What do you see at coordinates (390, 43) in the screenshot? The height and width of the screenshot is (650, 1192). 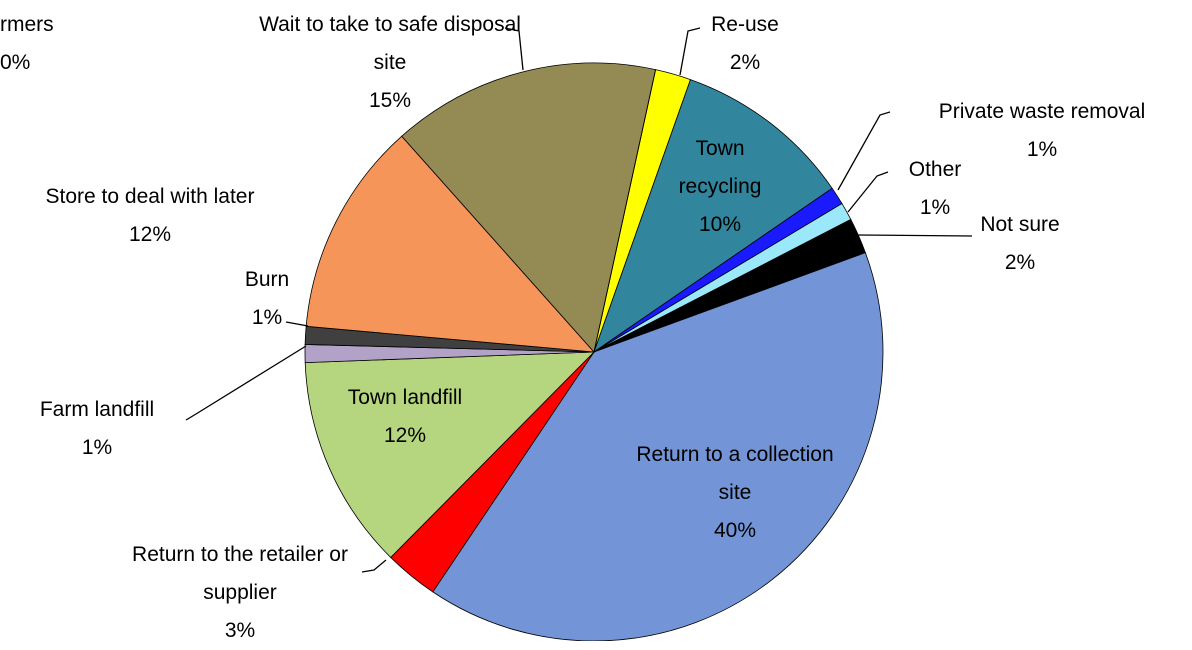 I see `slice-label: Wait to take to safe disposal site` at bounding box center [390, 43].